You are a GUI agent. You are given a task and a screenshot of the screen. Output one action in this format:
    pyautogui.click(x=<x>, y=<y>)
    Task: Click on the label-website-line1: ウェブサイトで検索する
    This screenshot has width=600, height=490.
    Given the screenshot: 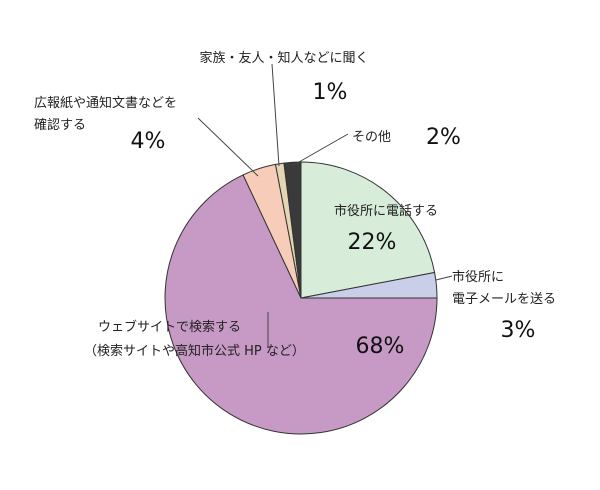 What is the action you would take?
    pyautogui.click(x=169, y=327)
    